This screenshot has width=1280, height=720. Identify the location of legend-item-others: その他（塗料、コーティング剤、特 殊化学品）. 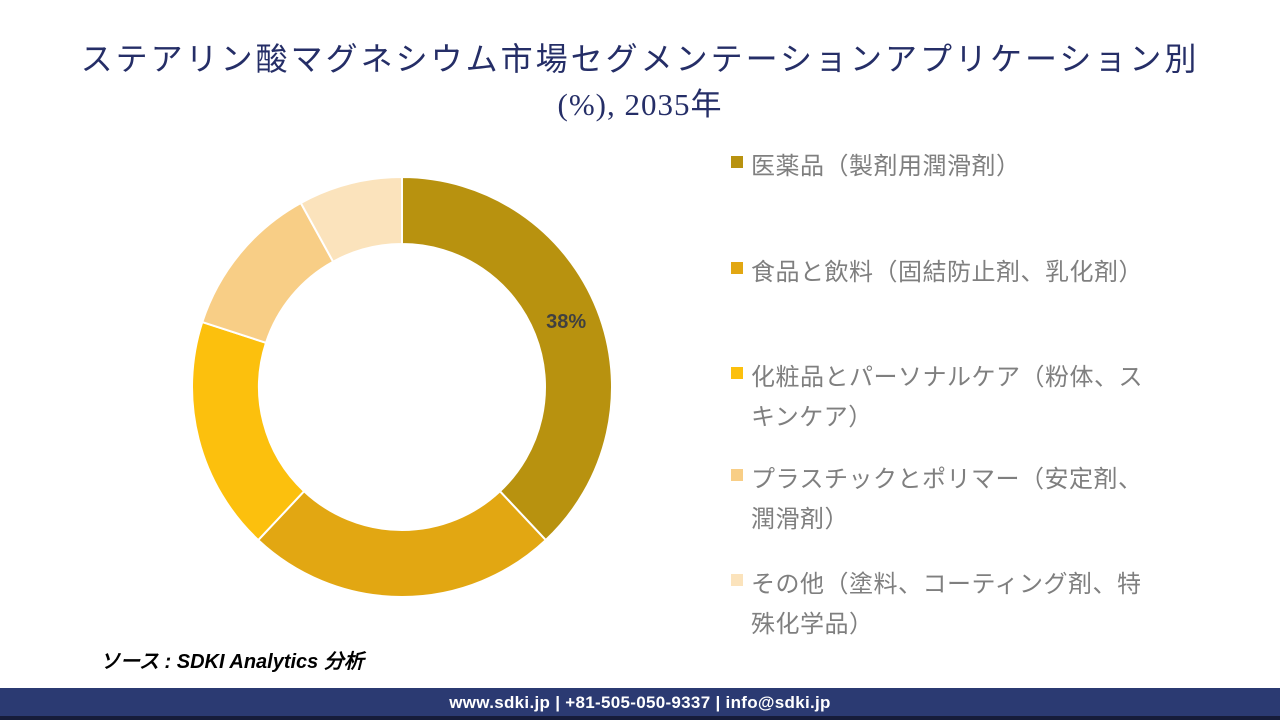
(936, 605).